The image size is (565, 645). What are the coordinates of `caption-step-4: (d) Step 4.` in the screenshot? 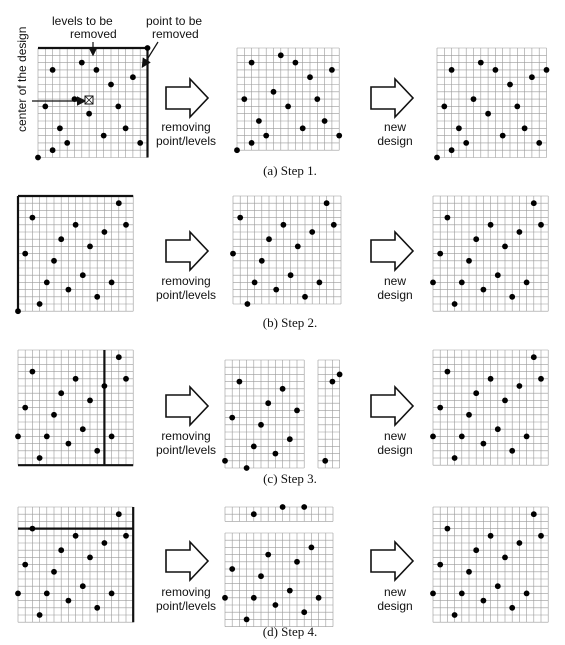 It's located at (290, 631).